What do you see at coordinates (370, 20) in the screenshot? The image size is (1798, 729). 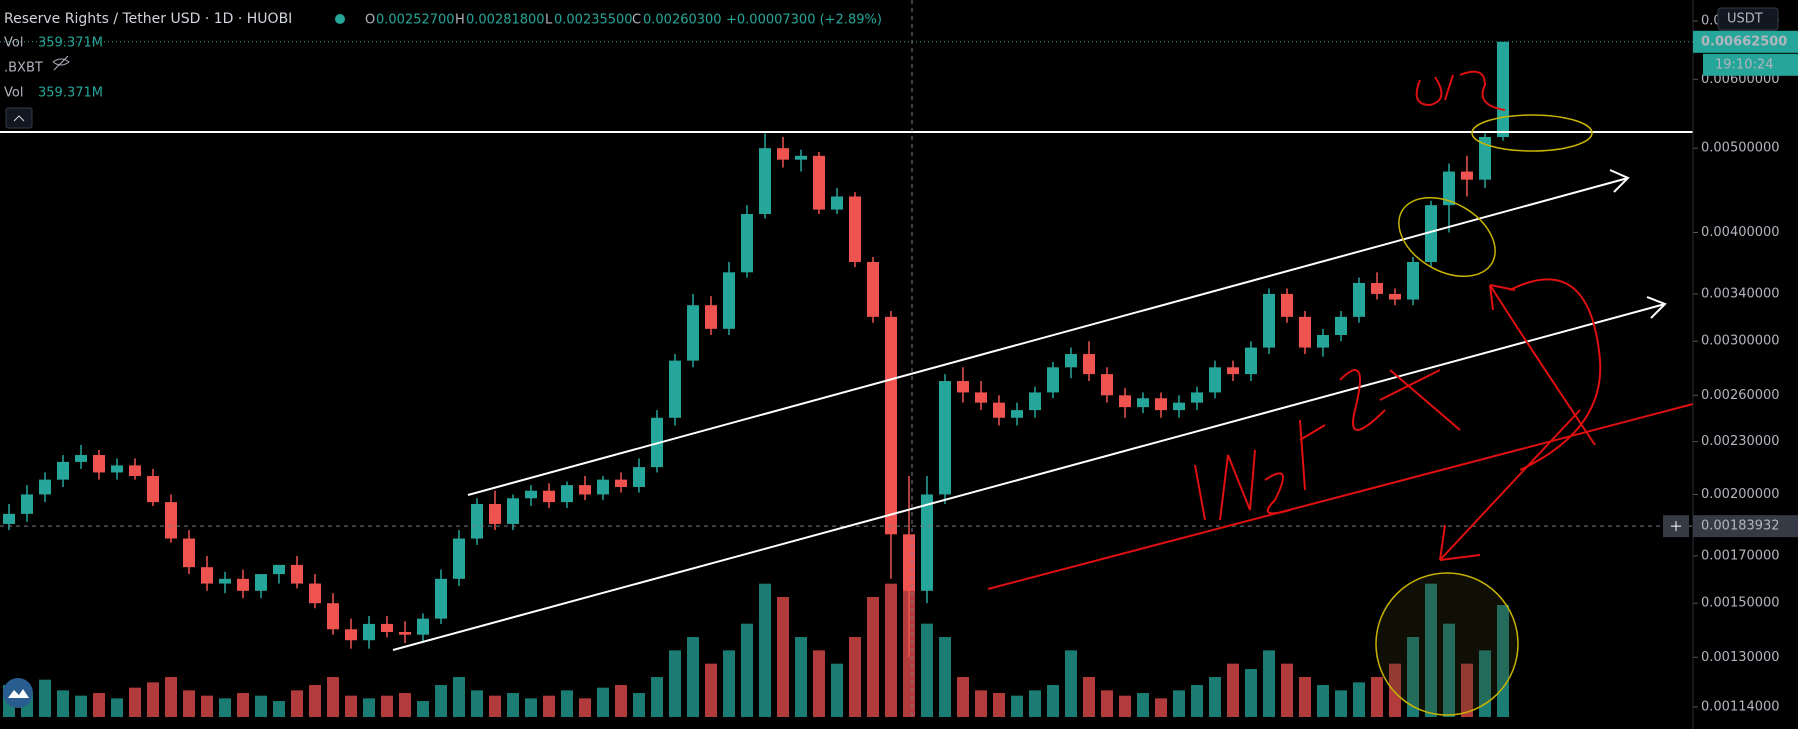 I see `ohlc-label: O` at bounding box center [370, 20].